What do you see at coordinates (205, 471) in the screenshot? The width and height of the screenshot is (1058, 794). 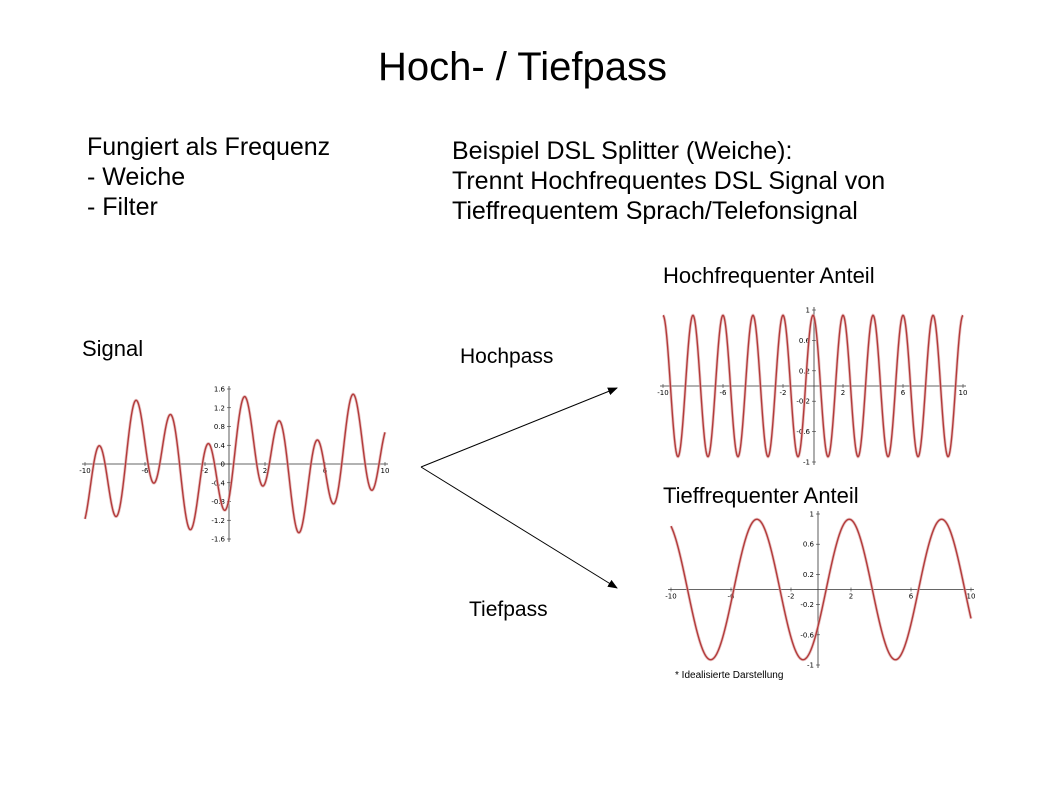 I see `signal-x-tick-label: -2` at bounding box center [205, 471].